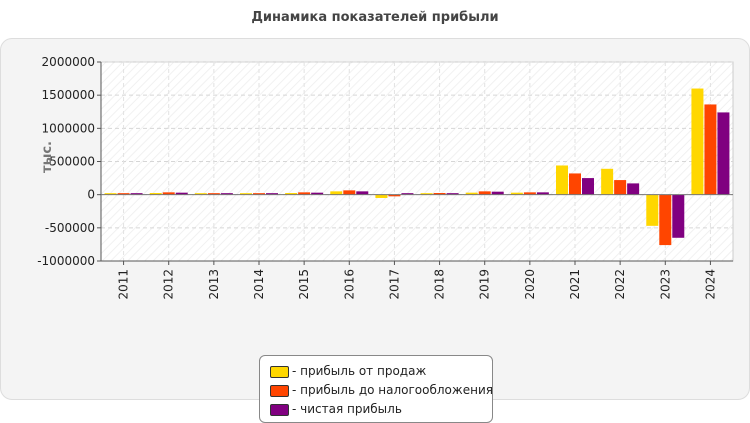 This screenshot has height=423, width=750. I want to click on bar-series1-2020, so click(516, 193).